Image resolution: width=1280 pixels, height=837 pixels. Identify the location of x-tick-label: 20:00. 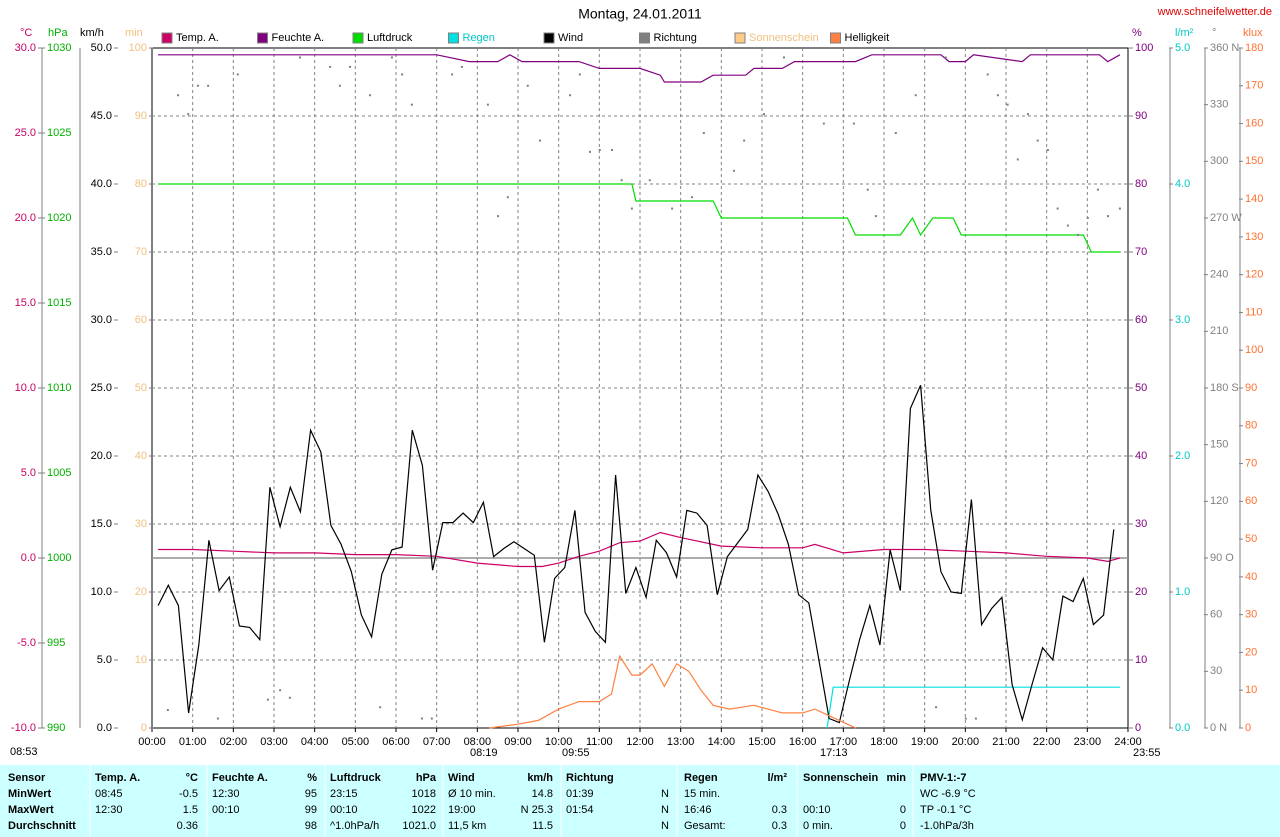
(966, 742).